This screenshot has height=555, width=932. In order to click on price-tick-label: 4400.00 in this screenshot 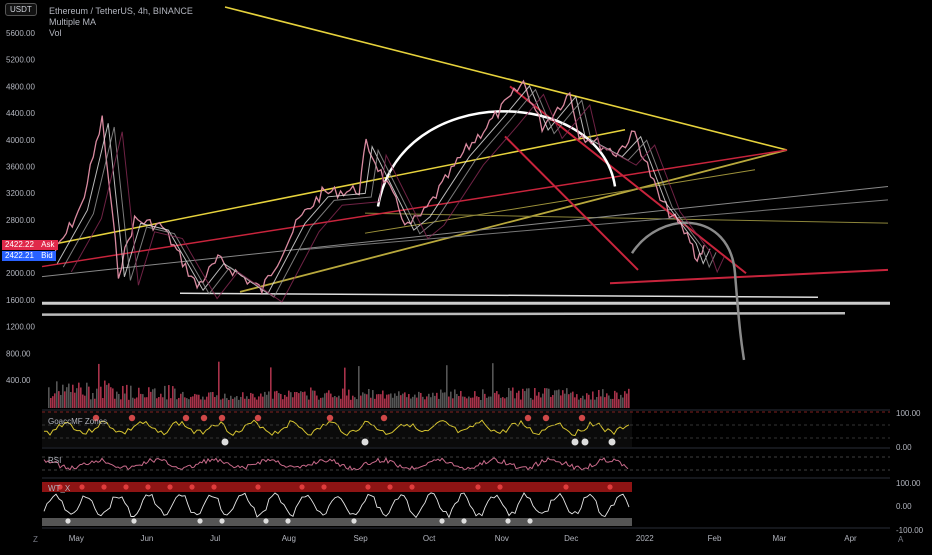, I will do `click(20, 113)`.